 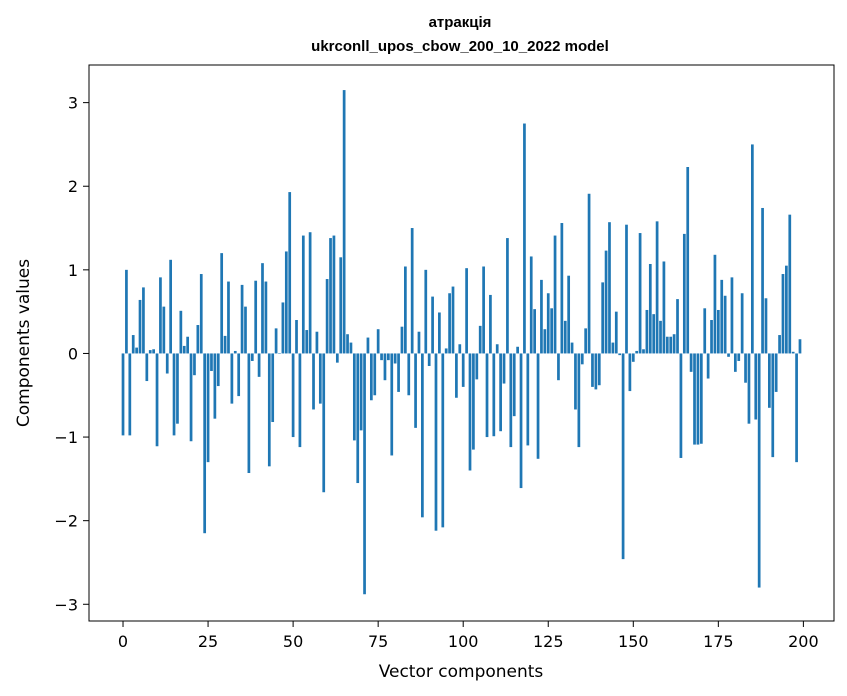 I want to click on x-tick-label: 175, so click(x=718, y=641).